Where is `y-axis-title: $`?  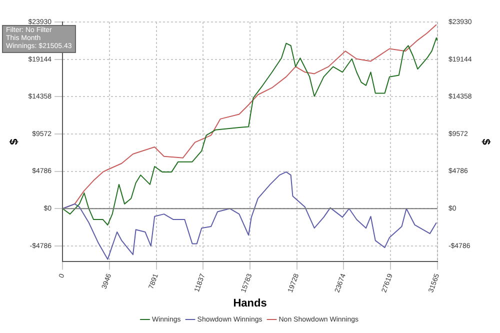 y-axis-title: $ is located at coordinates (14, 141).